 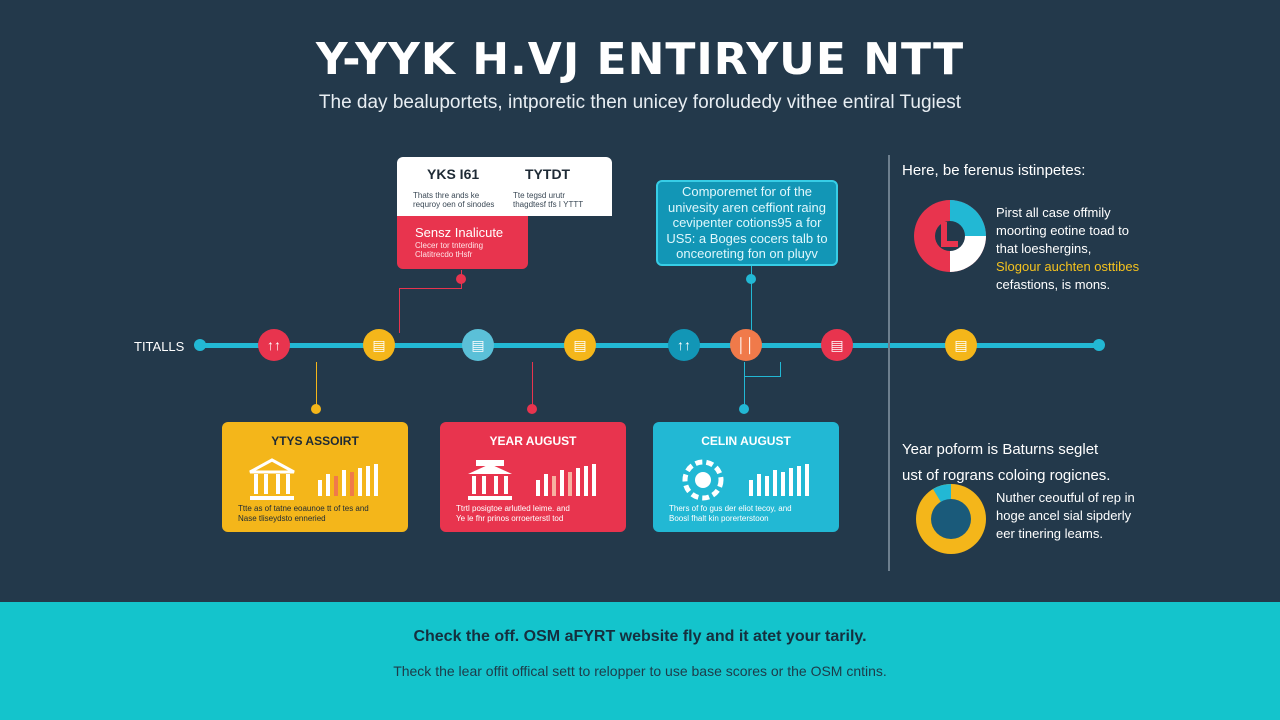 I want to click on panel-divider, so click(x=889, y=363).